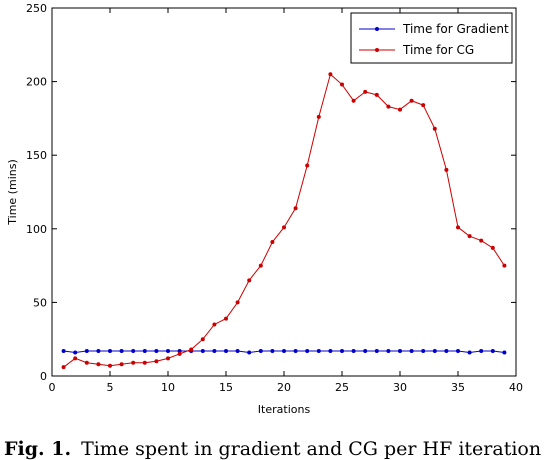 The image size is (544, 460). What do you see at coordinates (110, 387) in the screenshot?
I see `x-tick-label: 5` at bounding box center [110, 387].